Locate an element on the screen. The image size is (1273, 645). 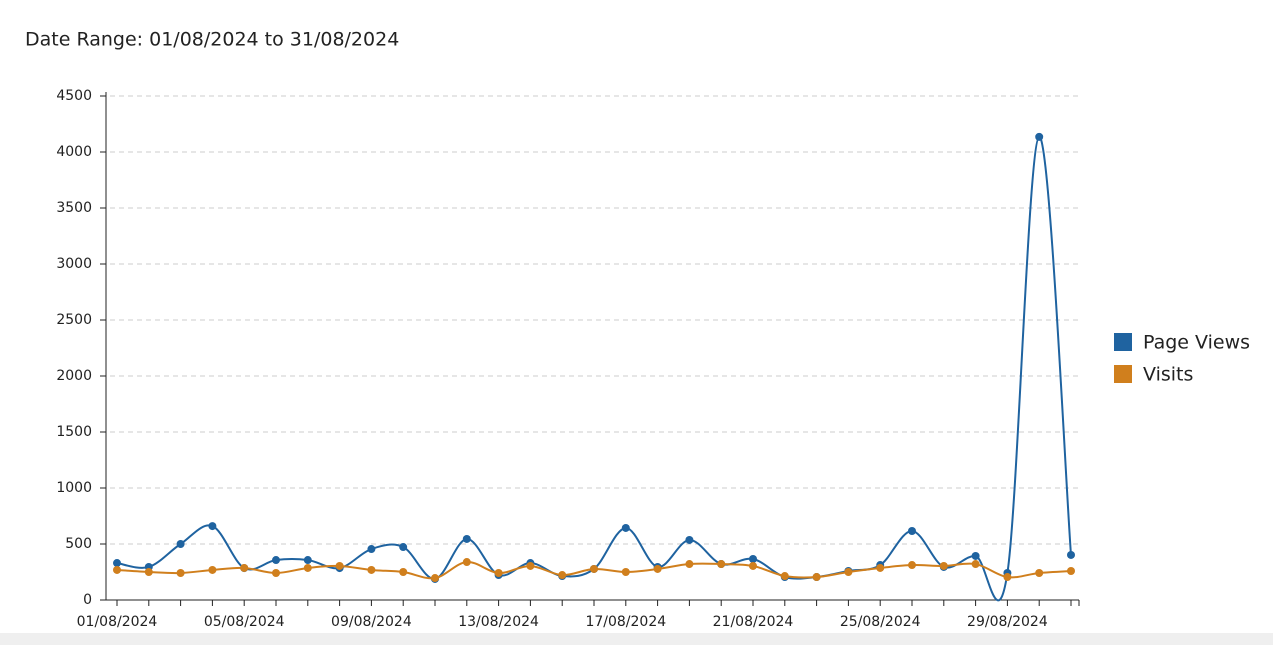
legend-label: Page Views is located at coordinates (1196, 343).